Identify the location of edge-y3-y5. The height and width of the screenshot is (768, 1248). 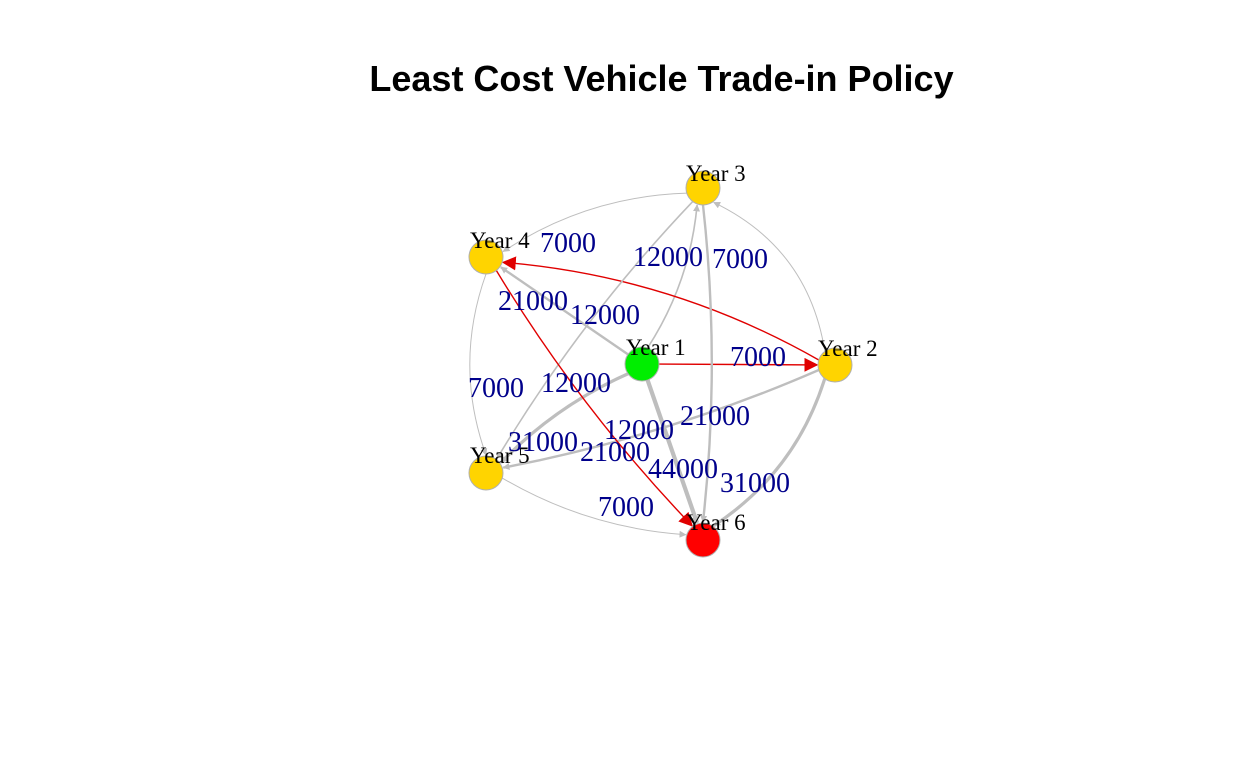
(595, 330).